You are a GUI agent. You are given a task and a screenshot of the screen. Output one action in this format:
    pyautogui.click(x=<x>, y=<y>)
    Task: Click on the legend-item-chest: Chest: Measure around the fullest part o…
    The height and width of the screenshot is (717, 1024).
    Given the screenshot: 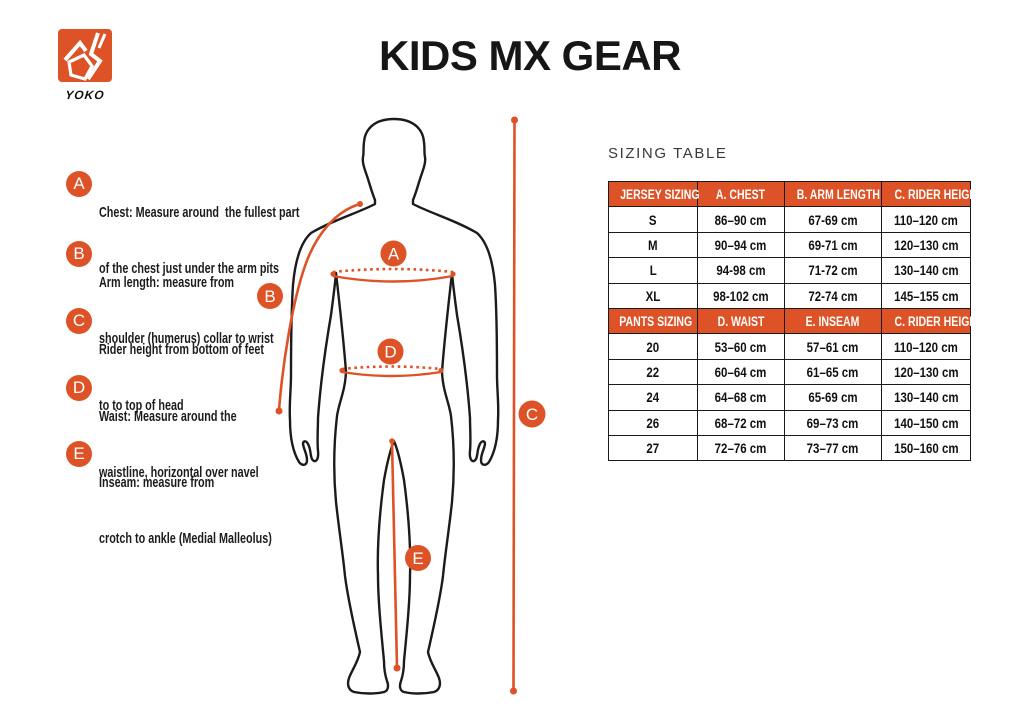 What is the action you would take?
    pyautogui.click(x=199, y=232)
    